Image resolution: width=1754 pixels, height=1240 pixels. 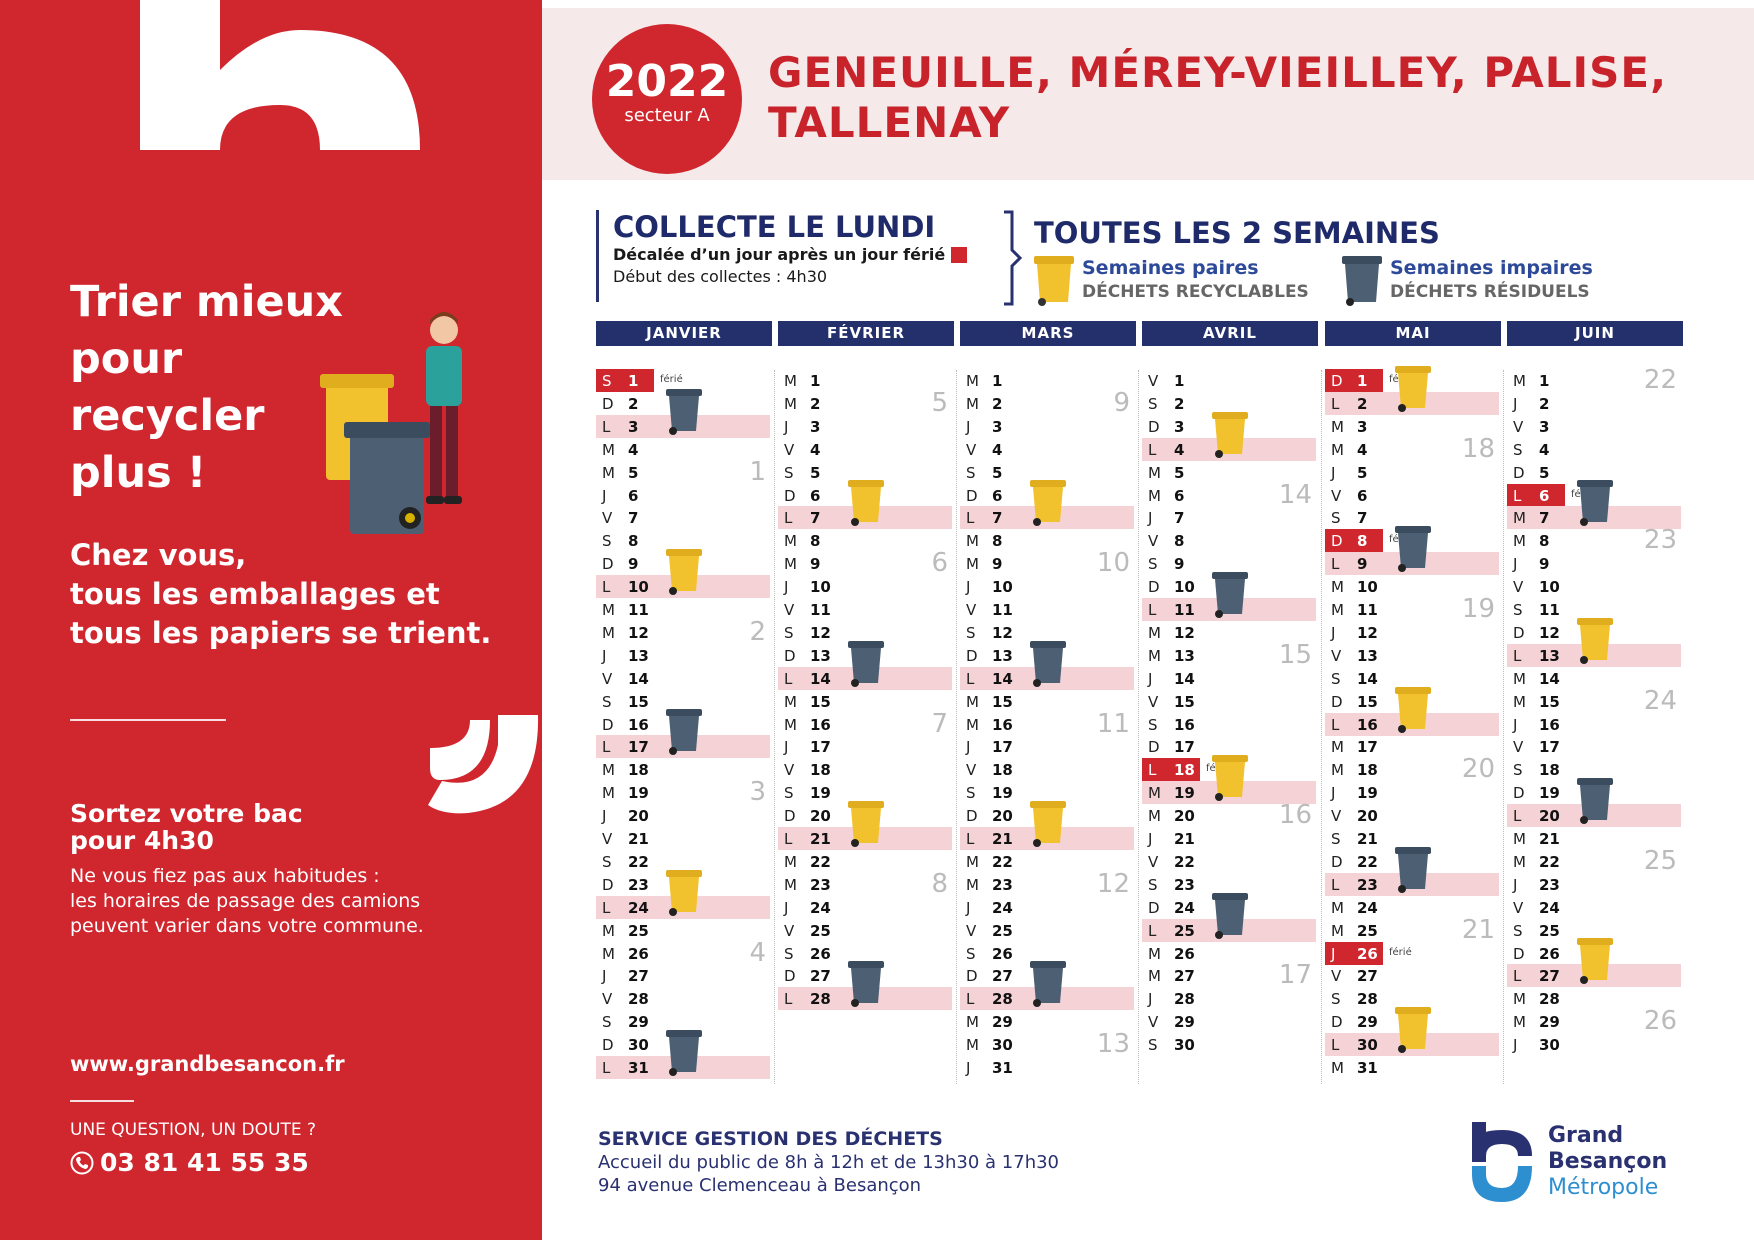 I want to click on day-row: M 13, so click(x=1229, y=655).